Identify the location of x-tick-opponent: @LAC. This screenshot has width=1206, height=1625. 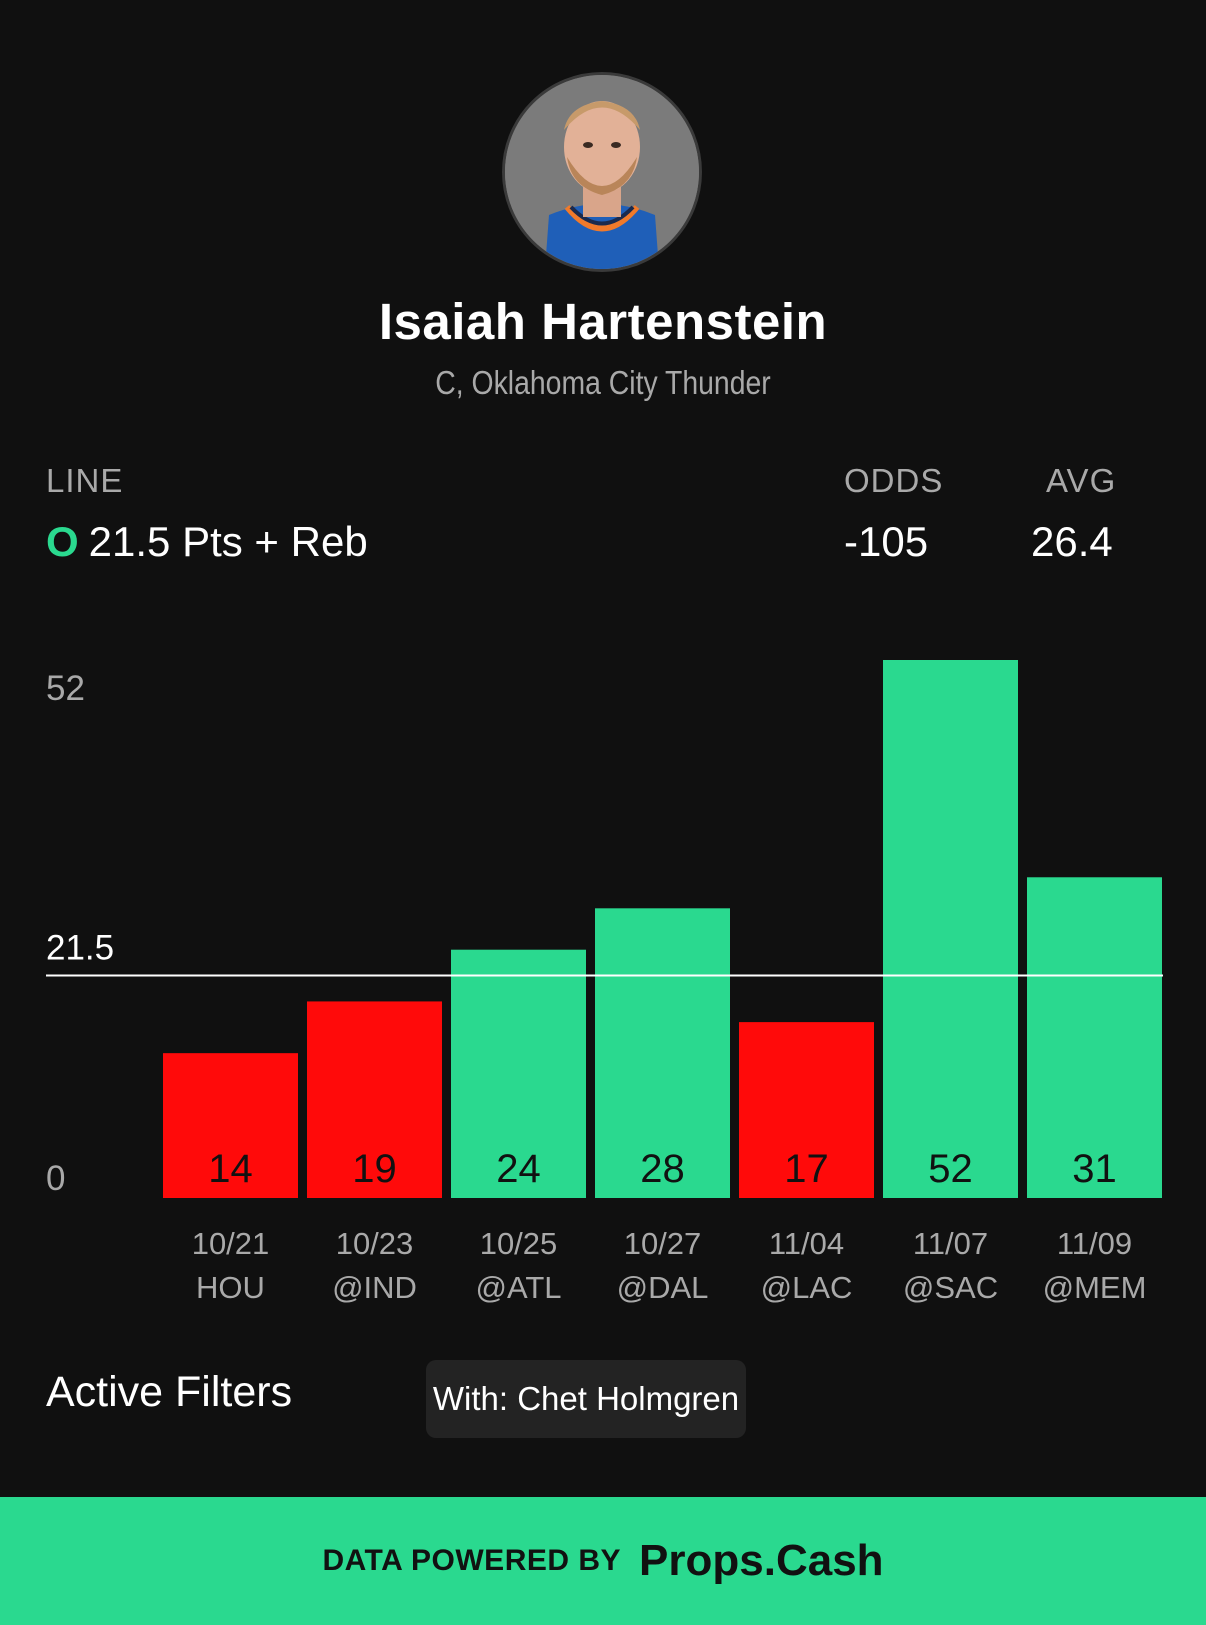
(807, 1287).